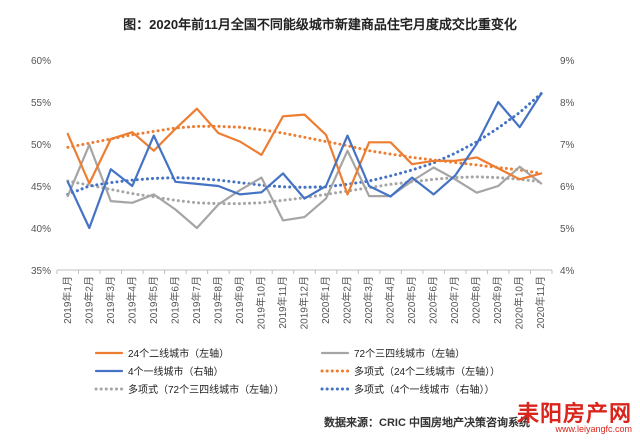 This screenshot has height=444, width=640. Describe the element at coordinates (282, 302) in the screenshot. I see `x-tick-label: 2019年11月` at that location.